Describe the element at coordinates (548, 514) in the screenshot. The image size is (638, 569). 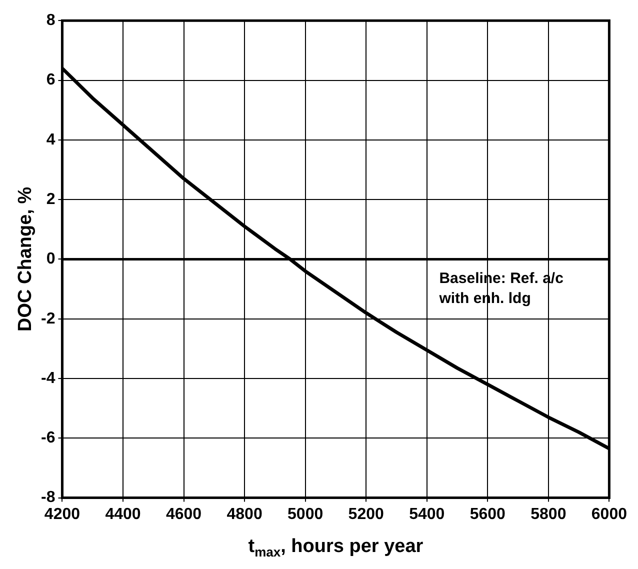
I see `x-tick-label: 5800` at that location.